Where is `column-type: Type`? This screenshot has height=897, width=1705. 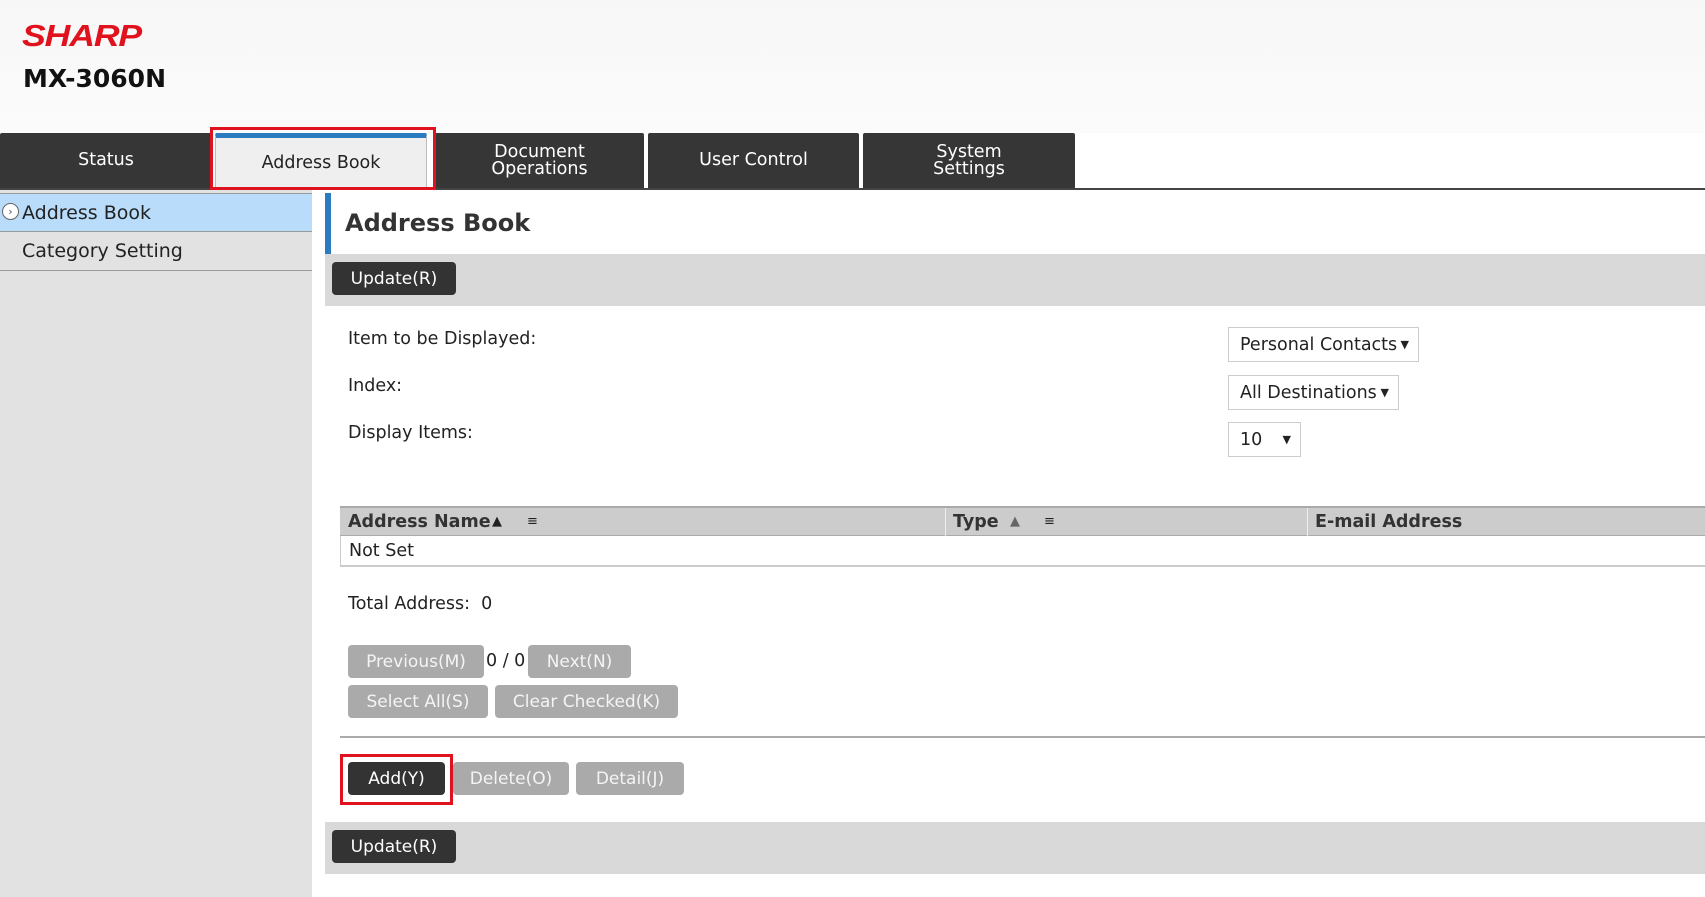
column-type: Type is located at coordinates (976, 522).